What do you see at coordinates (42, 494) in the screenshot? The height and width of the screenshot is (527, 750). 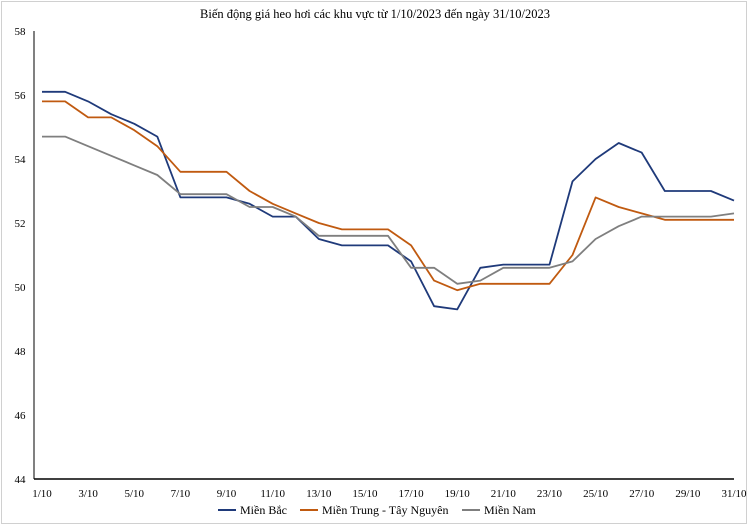 I see `x-tick-label: 1/10` at bounding box center [42, 494].